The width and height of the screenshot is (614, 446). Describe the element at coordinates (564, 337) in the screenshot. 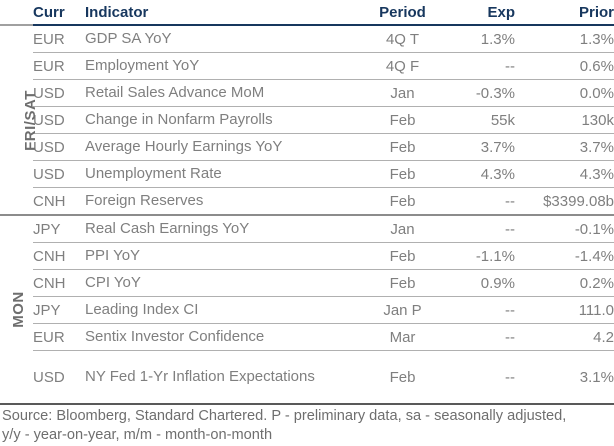

I see `prior-cell: 4.2` at that location.